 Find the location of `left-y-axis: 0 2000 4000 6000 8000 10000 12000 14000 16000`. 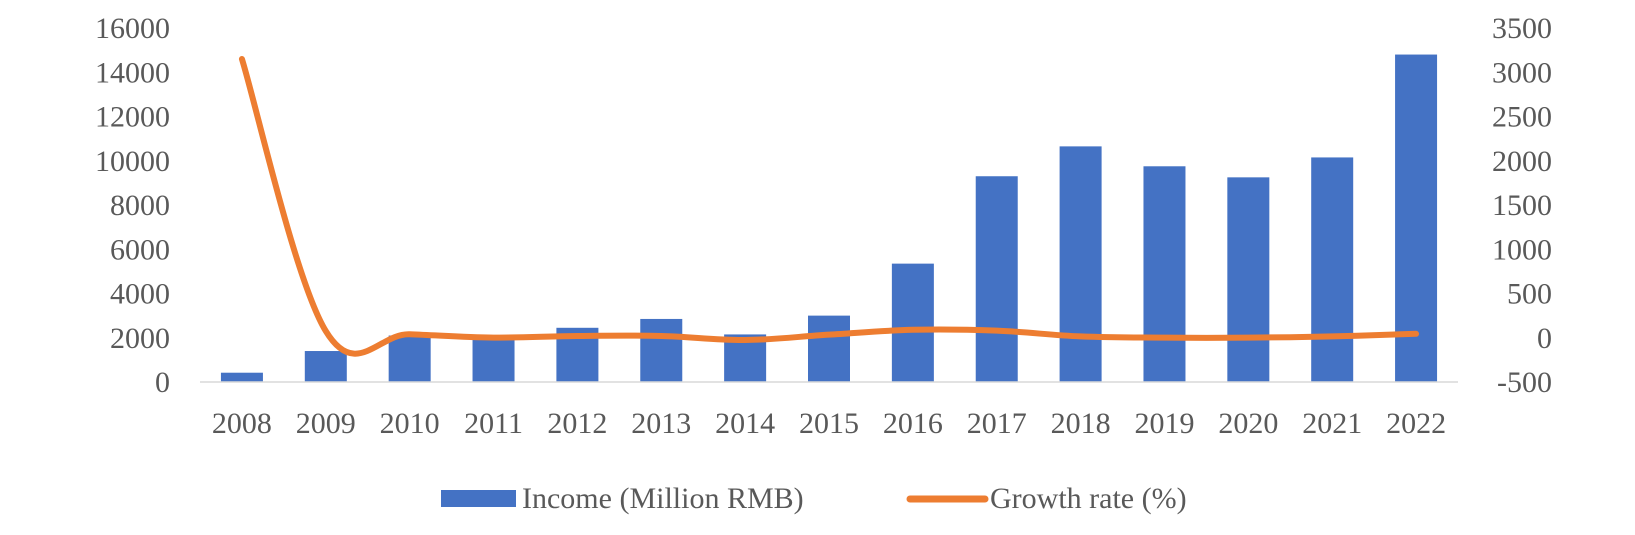

left-y-axis: 0 2000 4000 6000 8000 10000 12000 14000 16000 is located at coordinates (132, 205).